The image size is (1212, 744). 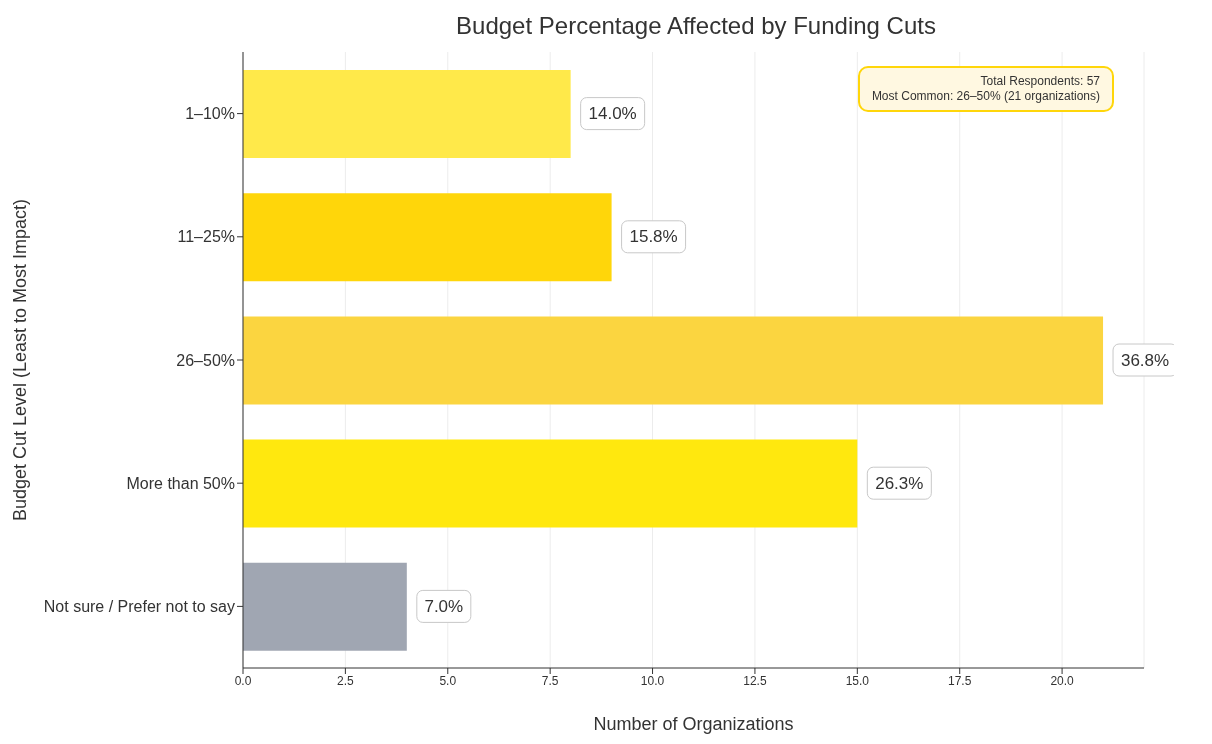 What do you see at coordinates (755, 680) in the screenshot?
I see `x-tick-label: 12.5` at bounding box center [755, 680].